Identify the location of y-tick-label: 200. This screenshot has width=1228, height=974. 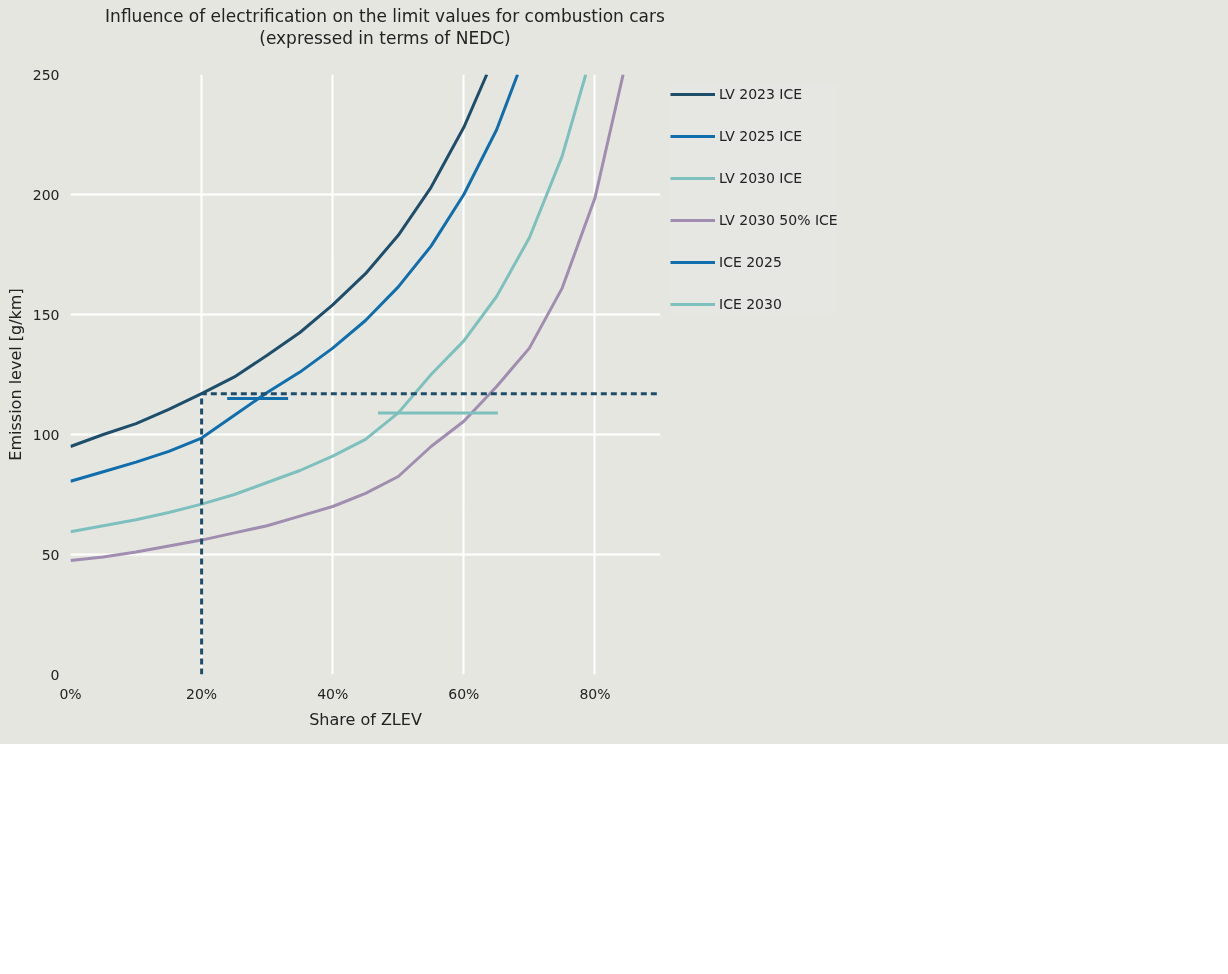
(46, 194).